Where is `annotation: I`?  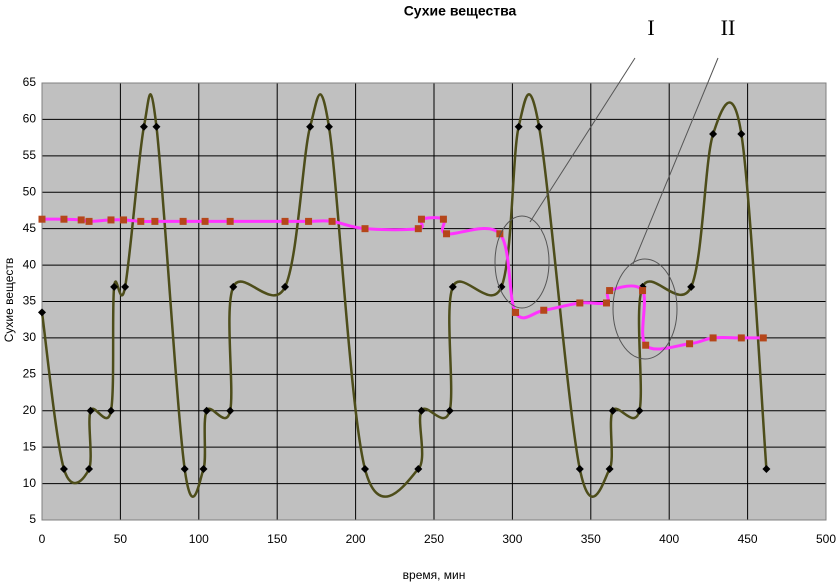 annotation: I is located at coordinates (650, 27).